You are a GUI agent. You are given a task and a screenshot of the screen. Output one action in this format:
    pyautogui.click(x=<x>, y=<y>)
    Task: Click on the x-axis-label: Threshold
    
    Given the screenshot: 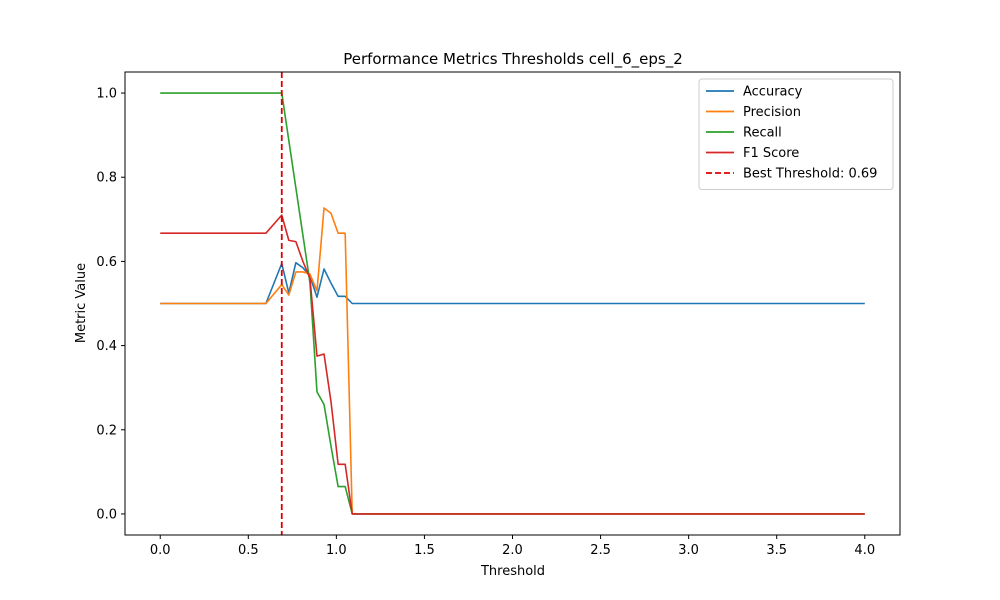 What is the action you would take?
    pyautogui.click(x=512, y=571)
    